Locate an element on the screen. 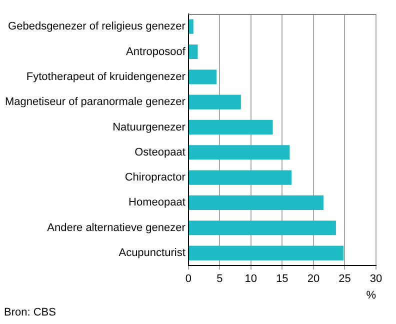 Image resolution: width=396 pixels, height=324 pixels. y-tick-label: Natuurgenezer is located at coordinates (149, 127).